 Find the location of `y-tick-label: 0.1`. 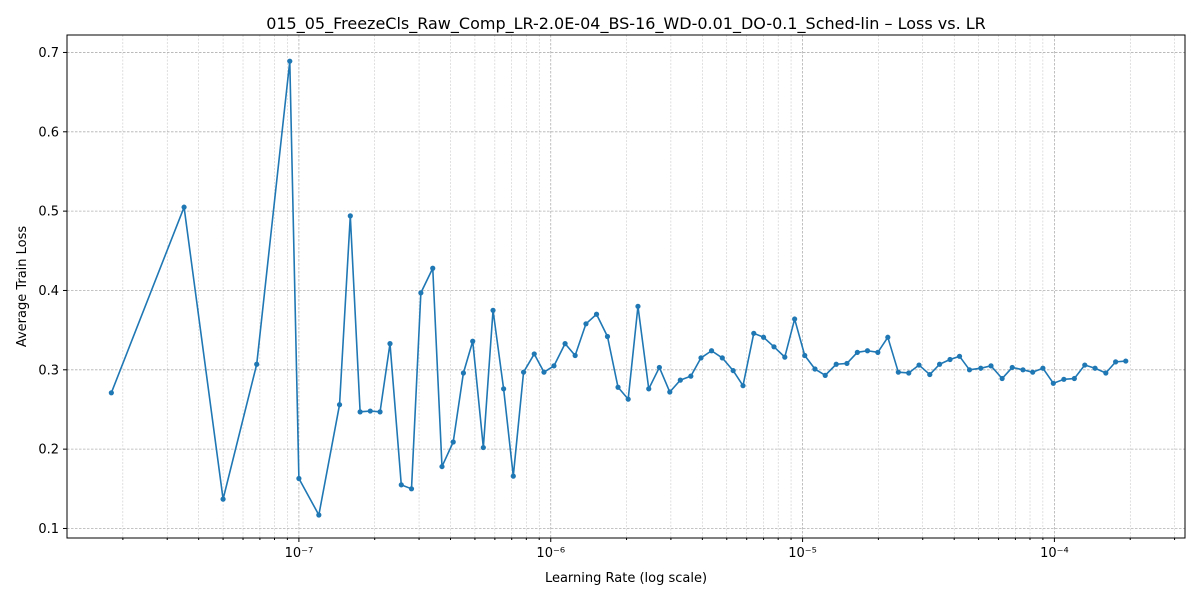

y-tick-label: 0.1 is located at coordinates (48, 529).